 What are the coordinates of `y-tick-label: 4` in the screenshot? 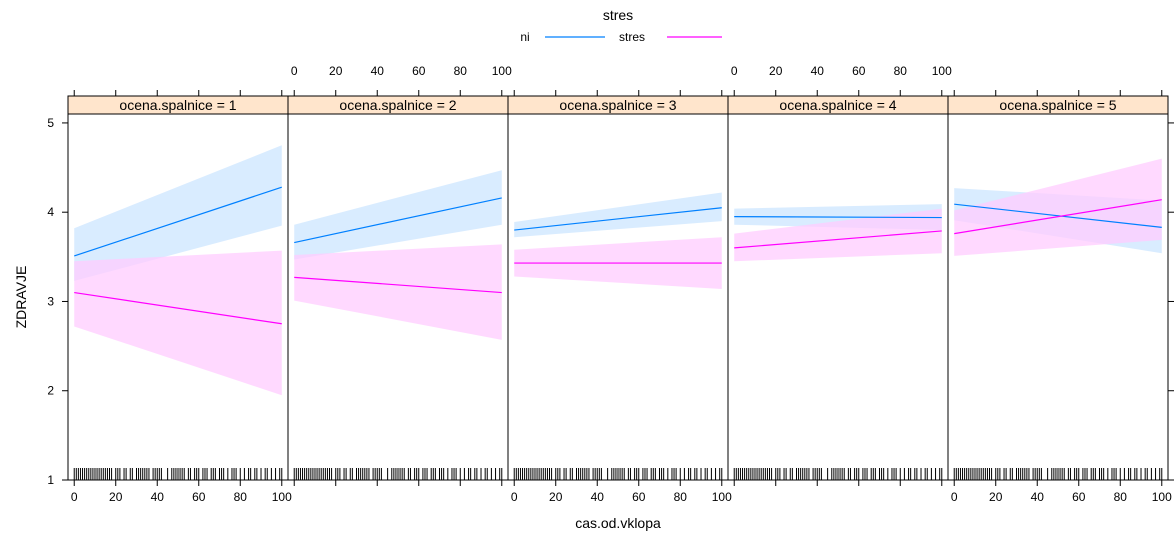 It's located at (50, 212).